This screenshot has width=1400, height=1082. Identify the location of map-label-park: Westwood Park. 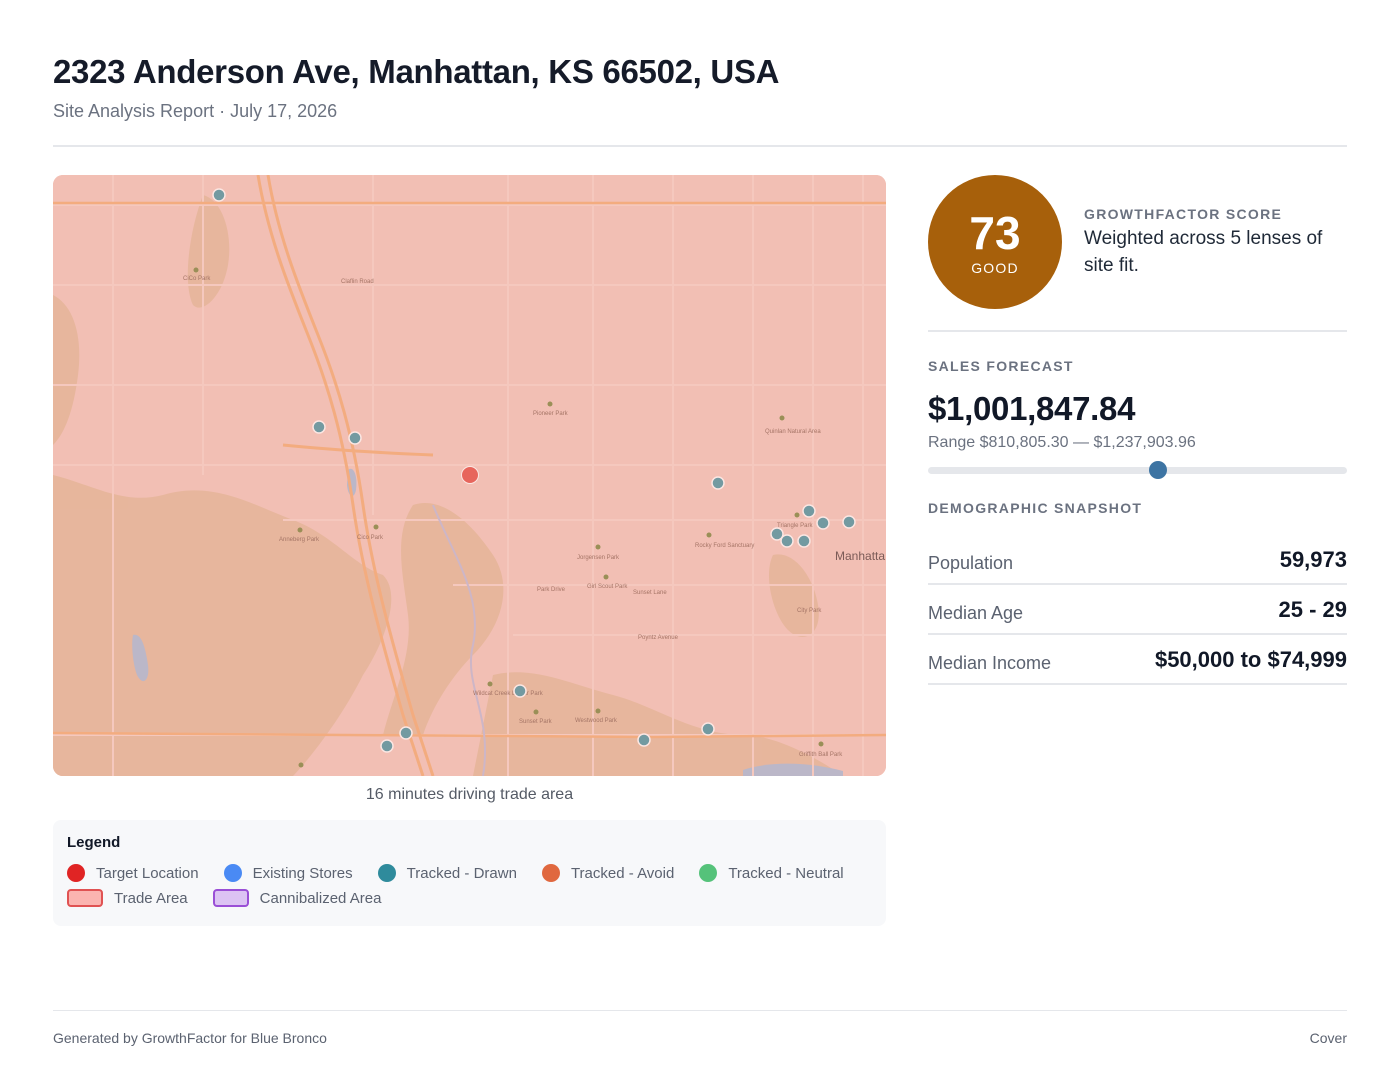
(596, 721).